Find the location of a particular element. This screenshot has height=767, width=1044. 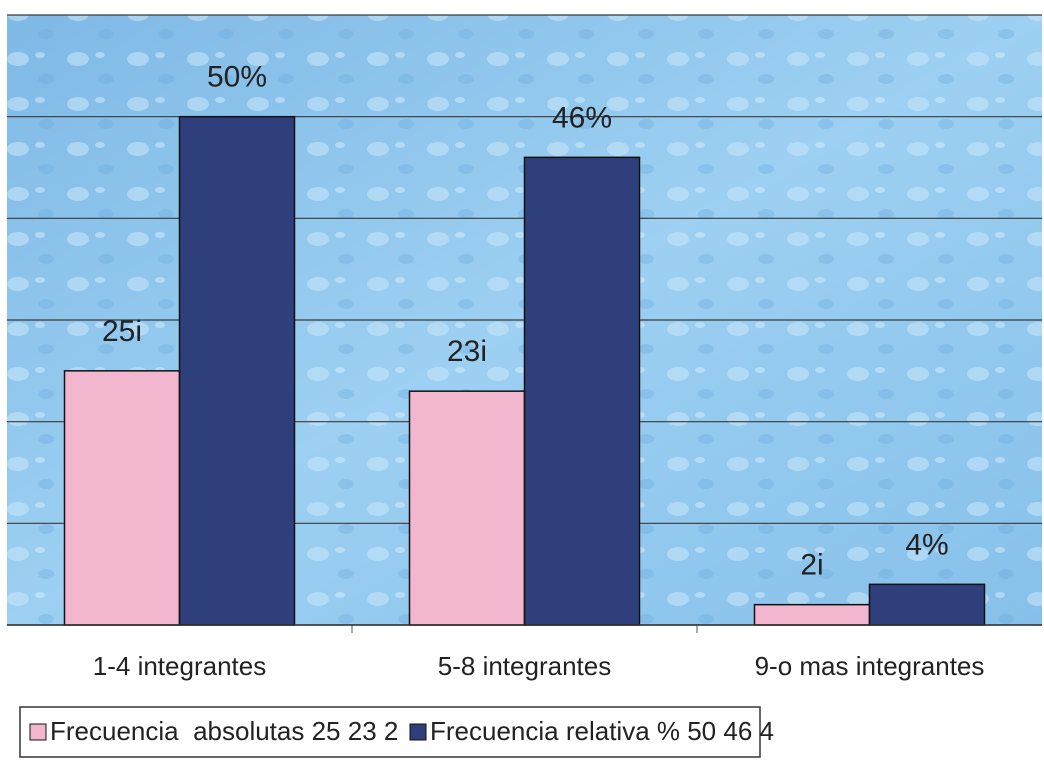

data-label: 25i is located at coordinates (122, 331).